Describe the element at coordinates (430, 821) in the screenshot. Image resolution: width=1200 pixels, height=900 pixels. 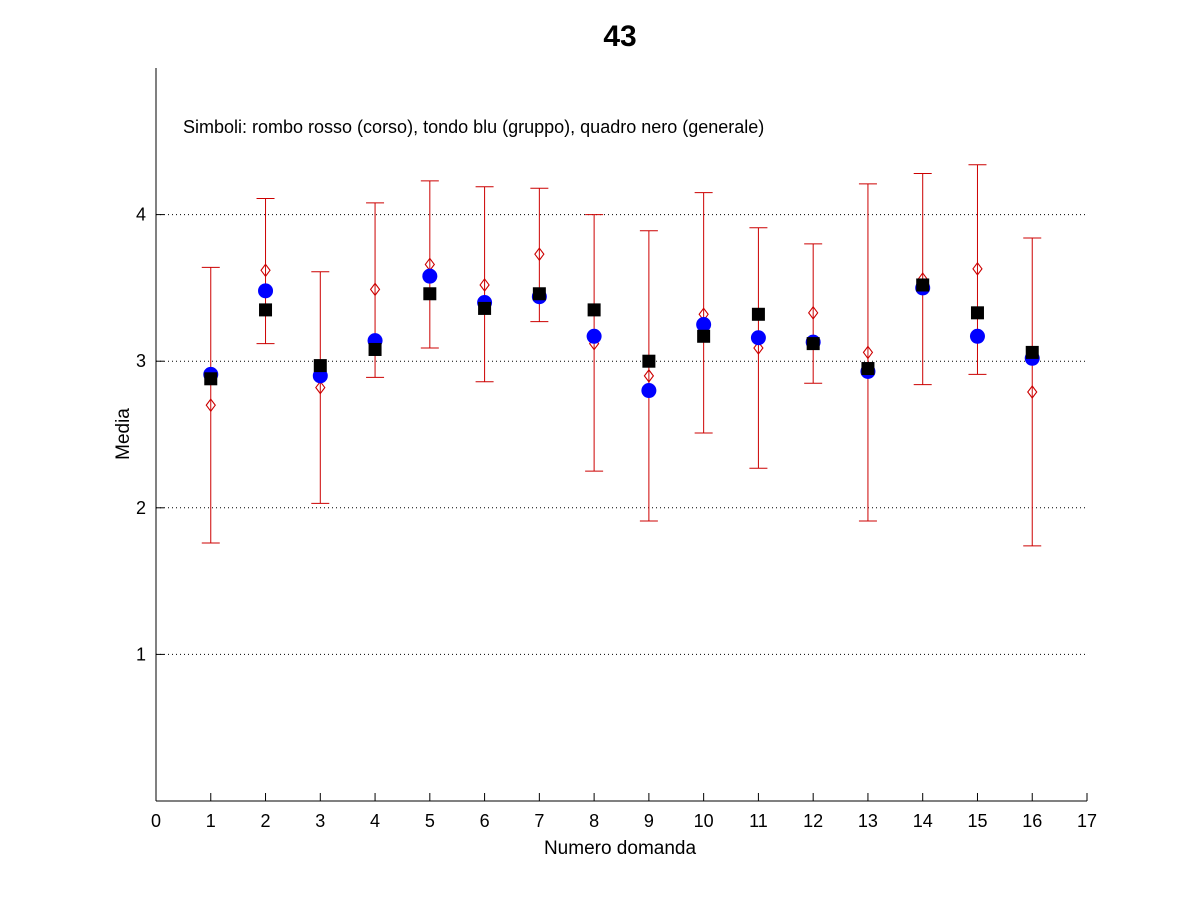
I see `x-tick-label: 5` at that location.